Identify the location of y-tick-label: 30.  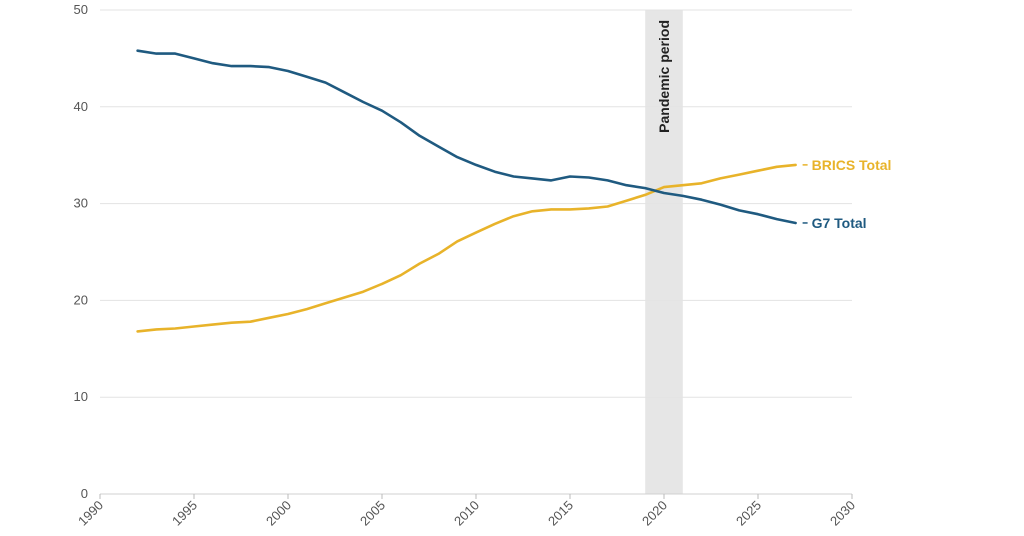
(81, 203).